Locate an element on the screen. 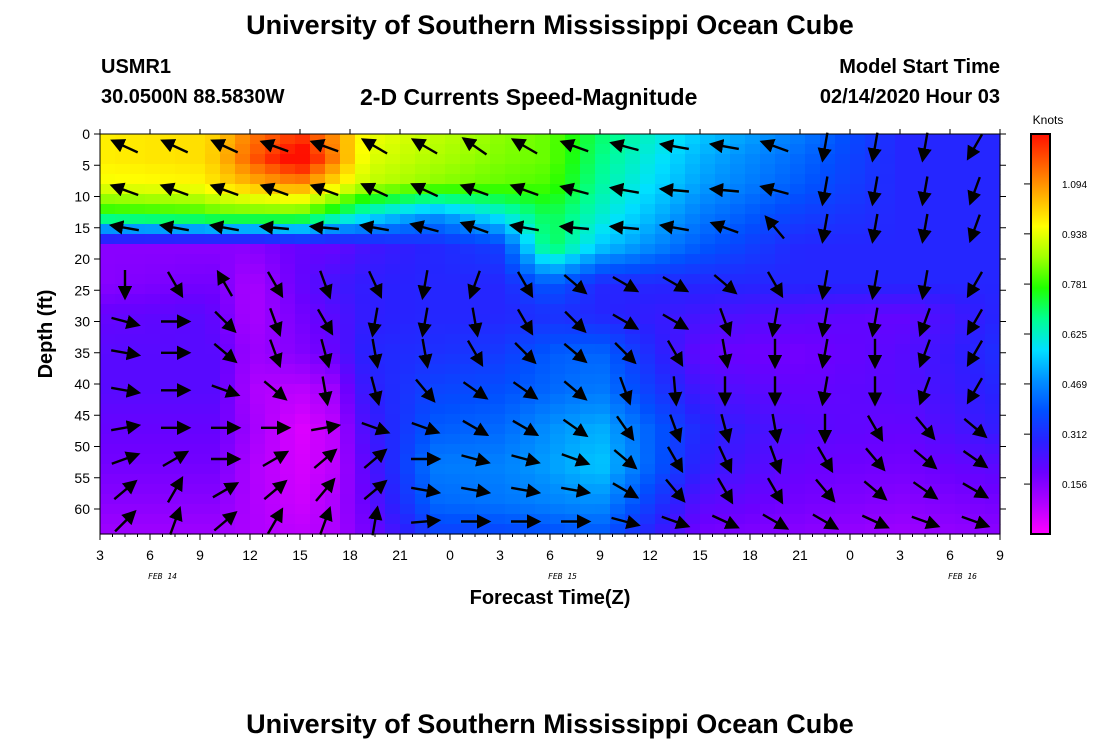  x-tick-label: 3 is located at coordinates (500, 555).